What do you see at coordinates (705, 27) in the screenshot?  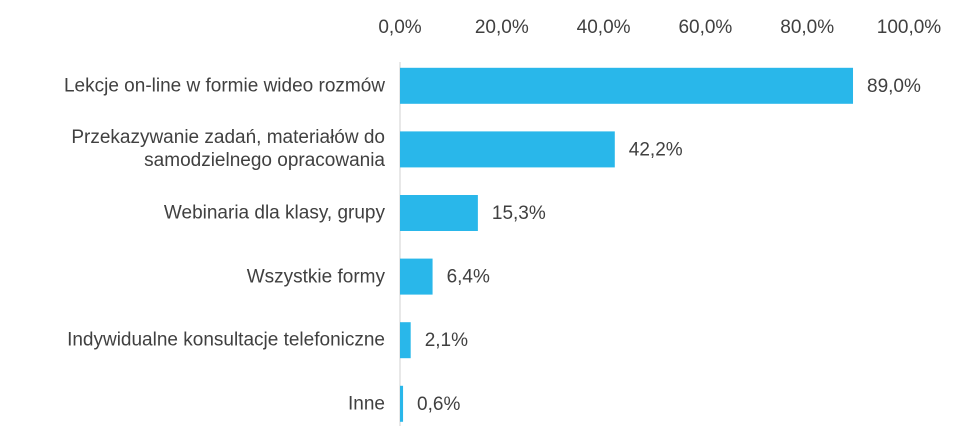 I see `x-tick-label: 60,0%` at bounding box center [705, 27].